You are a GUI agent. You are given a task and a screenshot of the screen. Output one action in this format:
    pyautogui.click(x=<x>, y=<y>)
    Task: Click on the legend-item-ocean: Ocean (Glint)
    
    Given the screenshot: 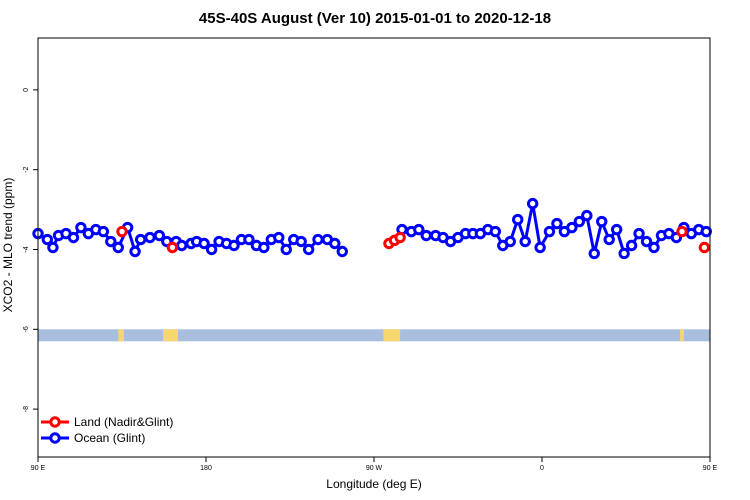 What is the action you would take?
    pyautogui.click(x=106, y=438)
    